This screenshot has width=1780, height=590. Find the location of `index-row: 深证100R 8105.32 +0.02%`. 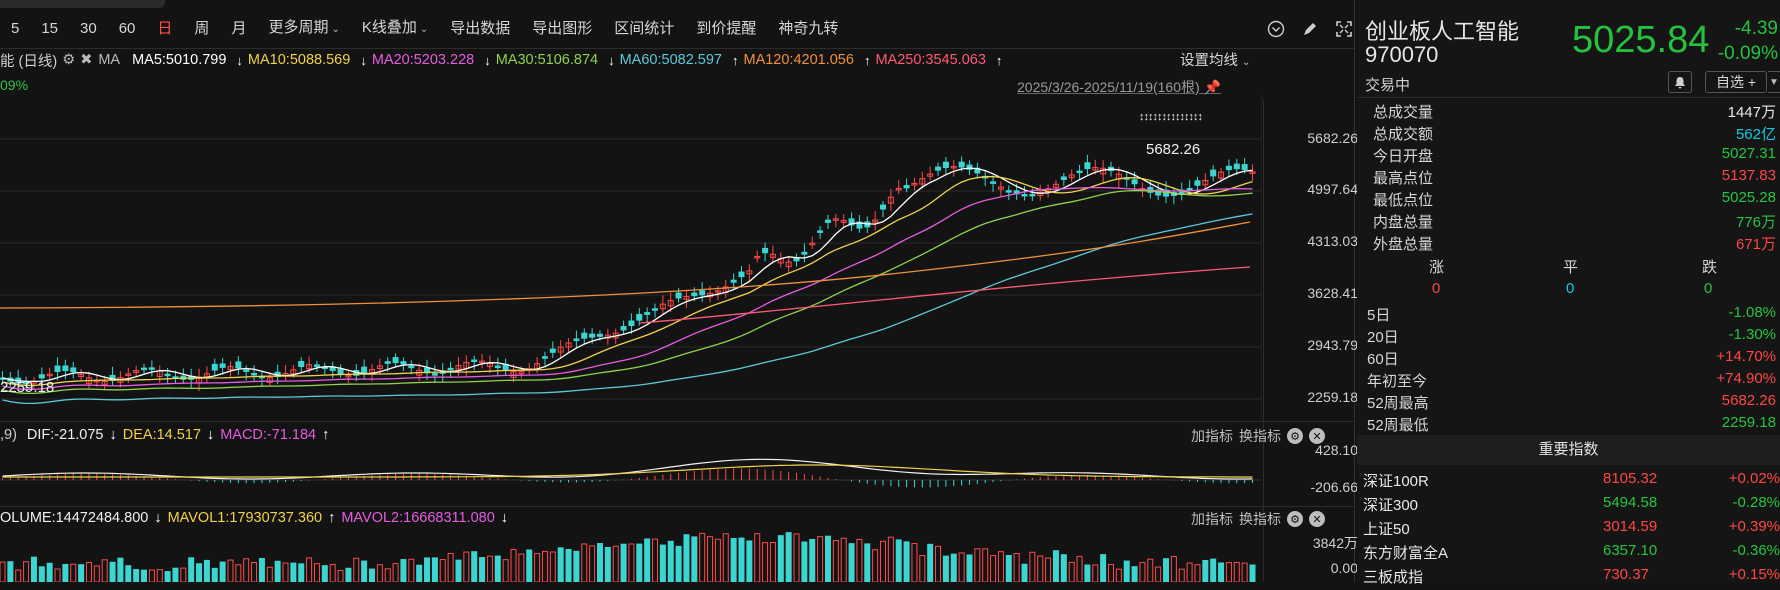

index-row: 深证100R 8105.32 +0.02% is located at coordinates (1571, 482).